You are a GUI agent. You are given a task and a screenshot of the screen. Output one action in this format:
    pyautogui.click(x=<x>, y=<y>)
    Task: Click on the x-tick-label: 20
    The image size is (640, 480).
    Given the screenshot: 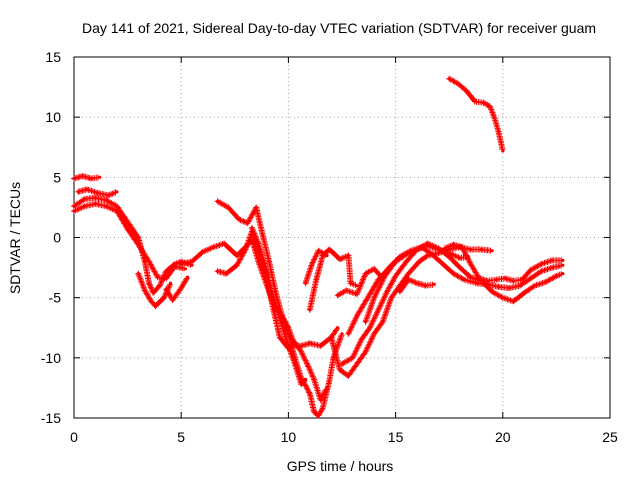 What is the action you would take?
    pyautogui.click(x=503, y=437)
    